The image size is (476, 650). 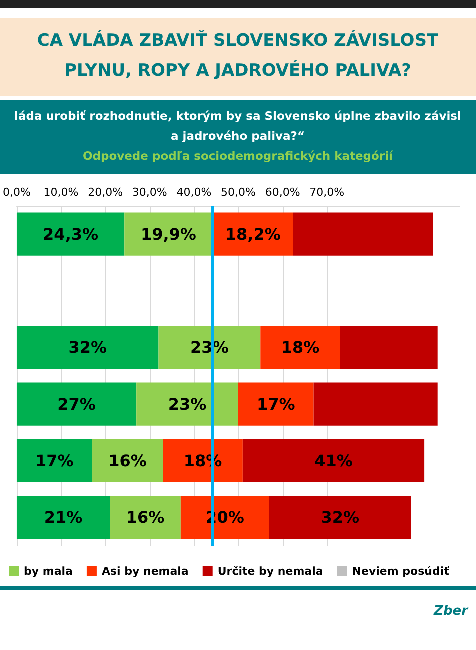 I want to click on x-tick-label: 70,0%, so click(x=327, y=192).